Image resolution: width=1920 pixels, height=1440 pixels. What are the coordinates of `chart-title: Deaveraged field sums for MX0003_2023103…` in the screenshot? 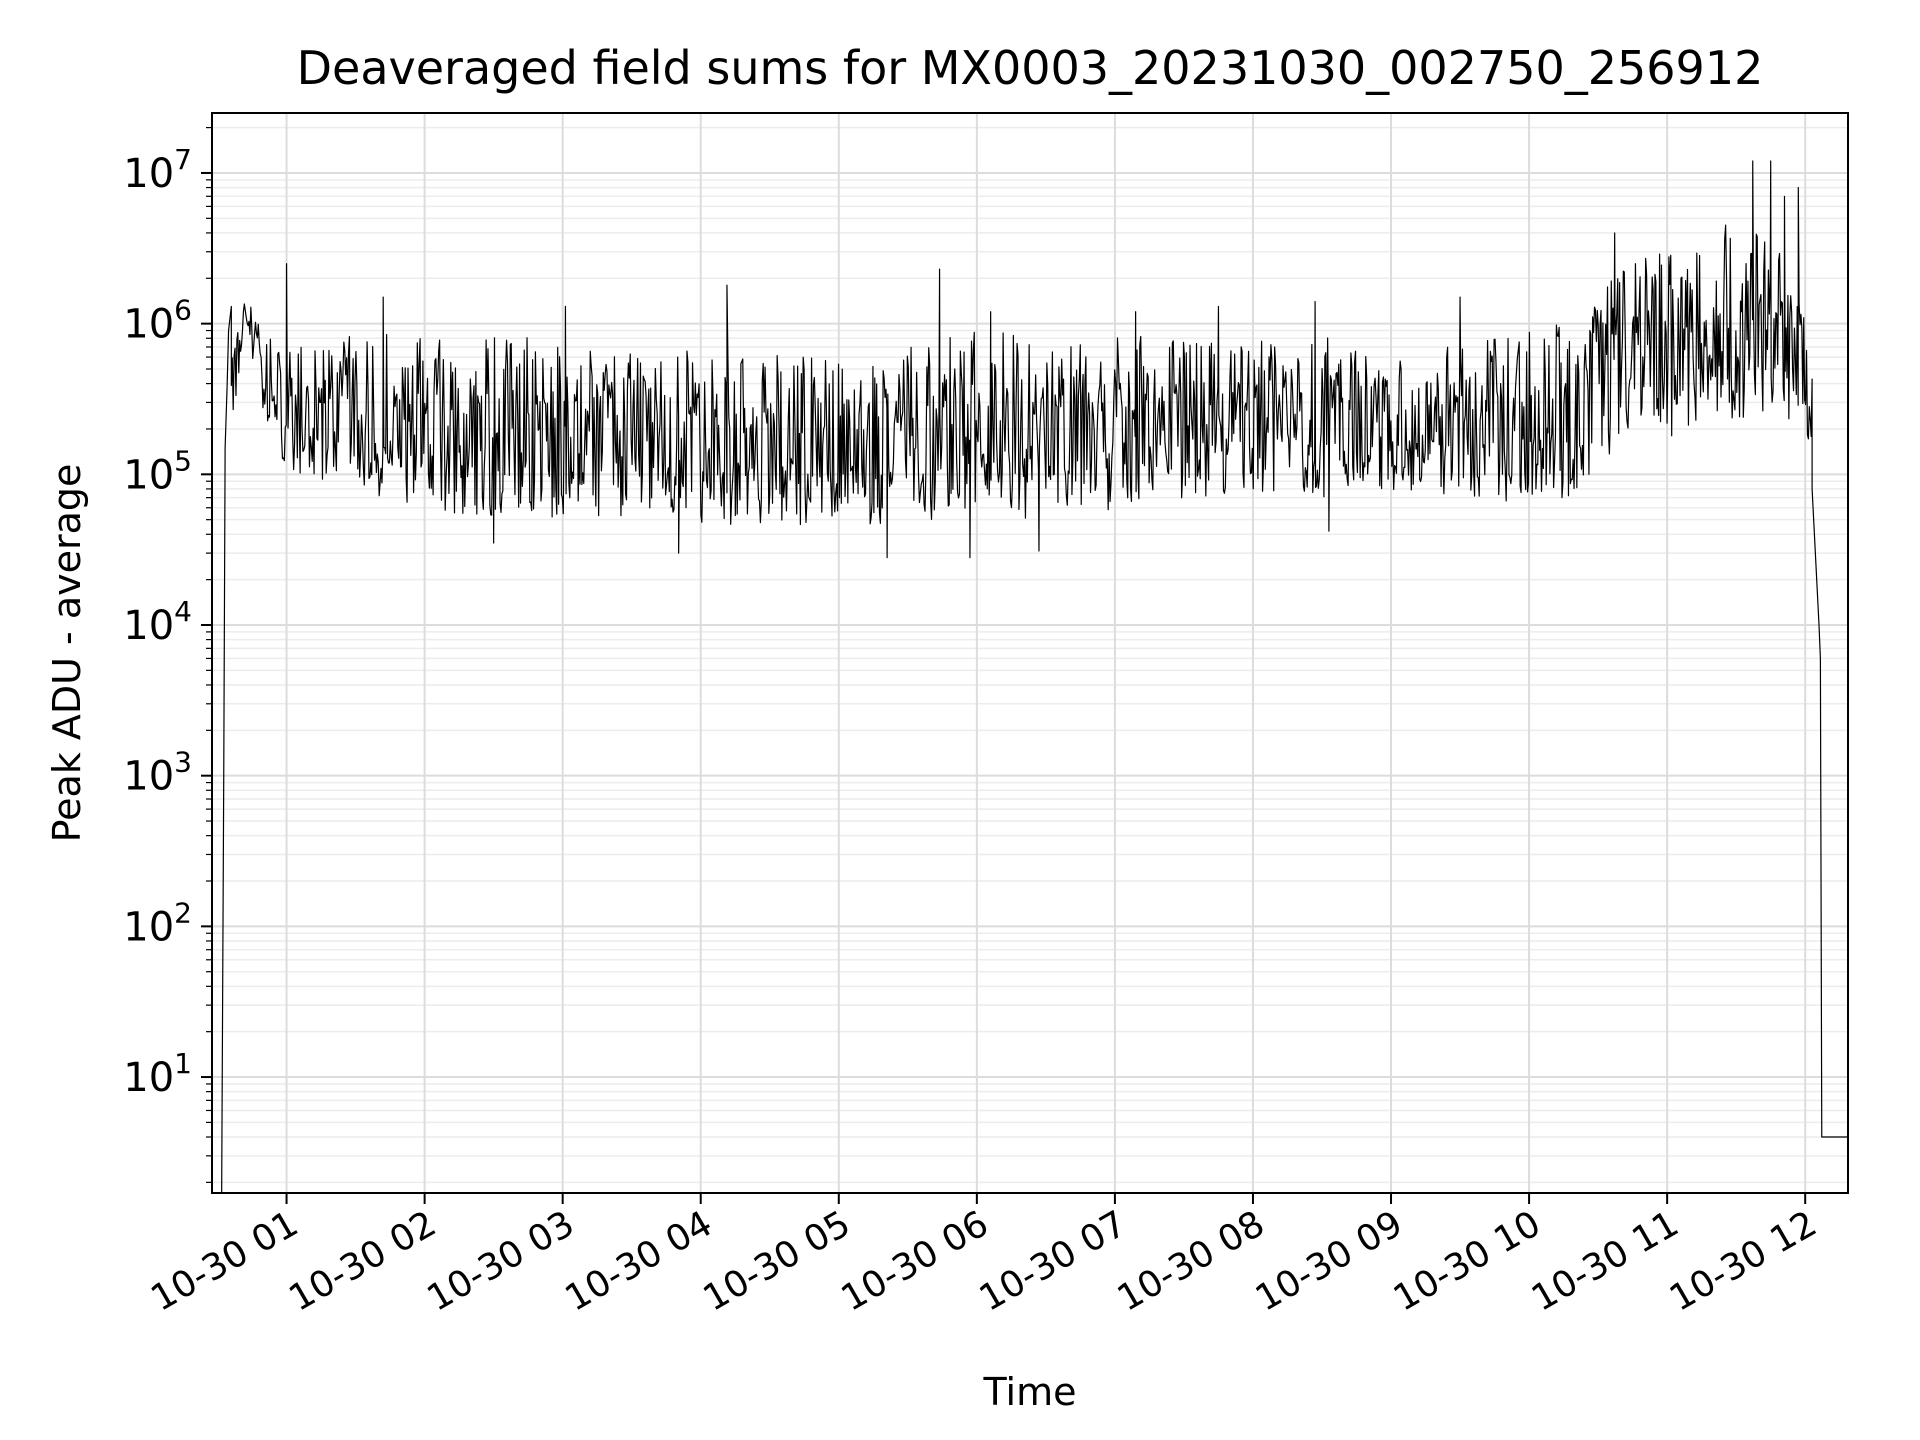 It's located at (1030, 68).